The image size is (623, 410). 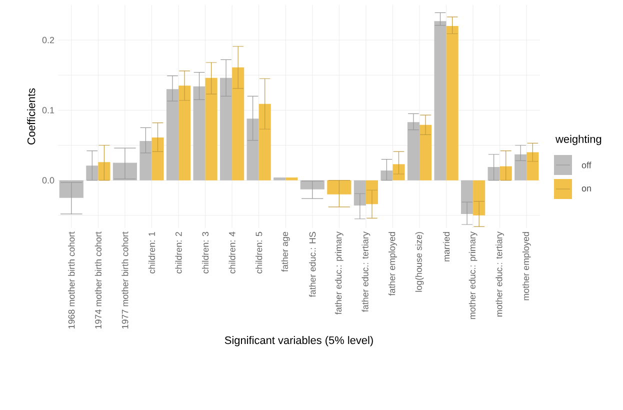 What do you see at coordinates (31, 116) in the screenshot?
I see `y-axis-title: Coefficients` at bounding box center [31, 116].